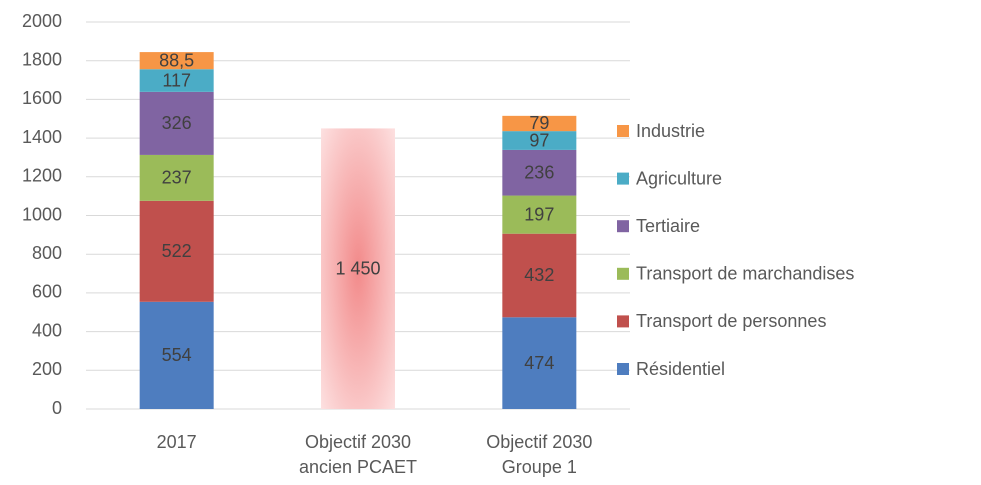 Image resolution: width=981 pixels, height=485 pixels. Describe the element at coordinates (680, 369) in the screenshot. I see `legend-label: Résidentiel` at that location.